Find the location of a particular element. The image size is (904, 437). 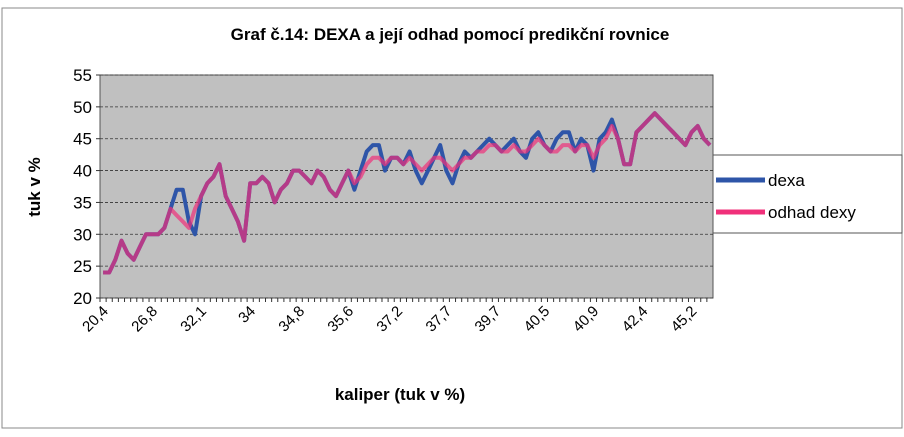

y-tick-label: 55 is located at coordinates (82, 75).